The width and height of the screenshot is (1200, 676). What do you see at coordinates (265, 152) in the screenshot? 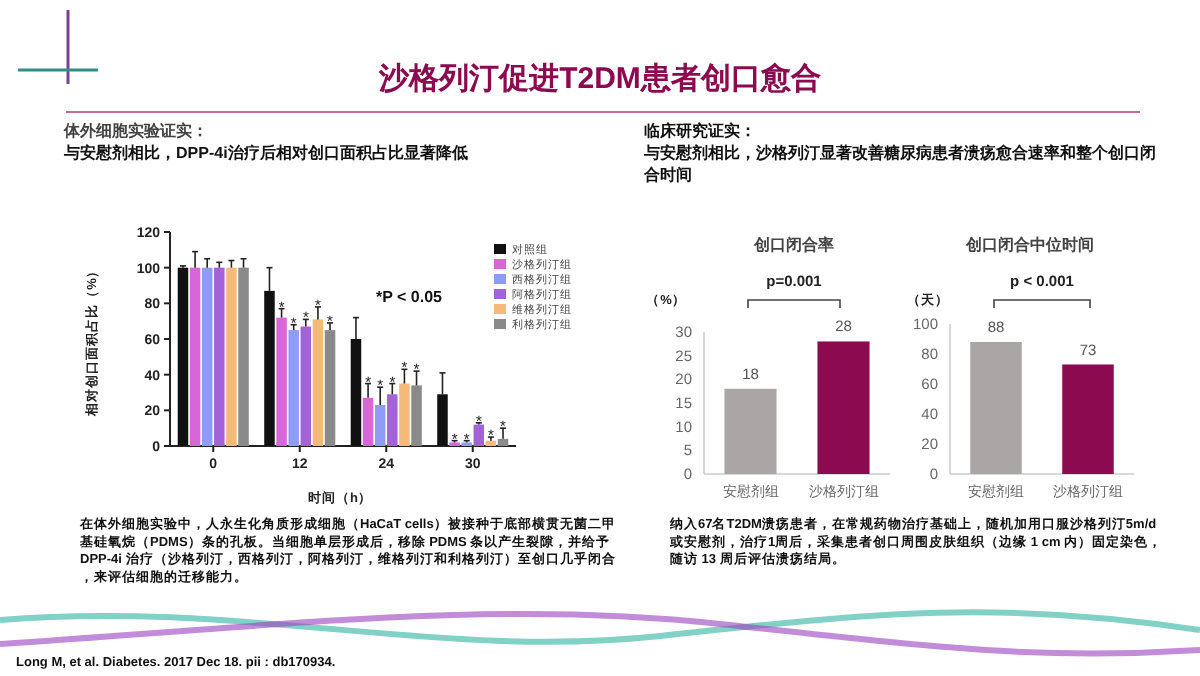
I see `chart-subtitle: 与安慰剂相比，DPP-4i治疗后相对创口面积占比显著降低` at bounding box center [265, 152].